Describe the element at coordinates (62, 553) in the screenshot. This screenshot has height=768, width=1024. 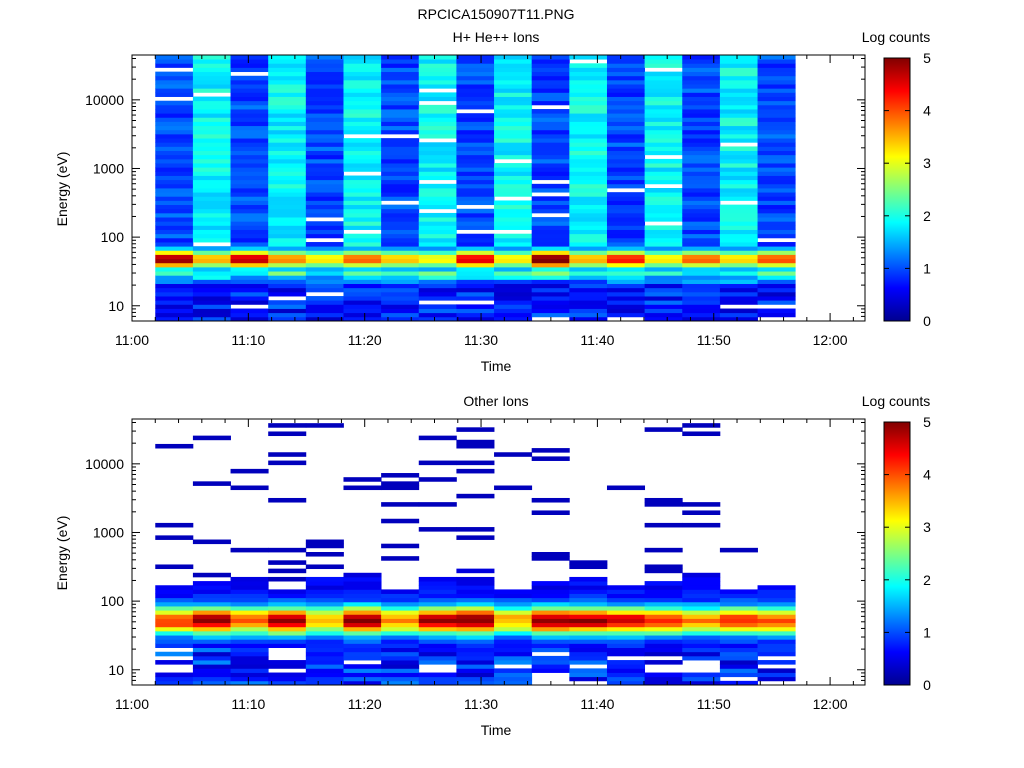
I see `y-axis-label: Energy (eV)` at that location.